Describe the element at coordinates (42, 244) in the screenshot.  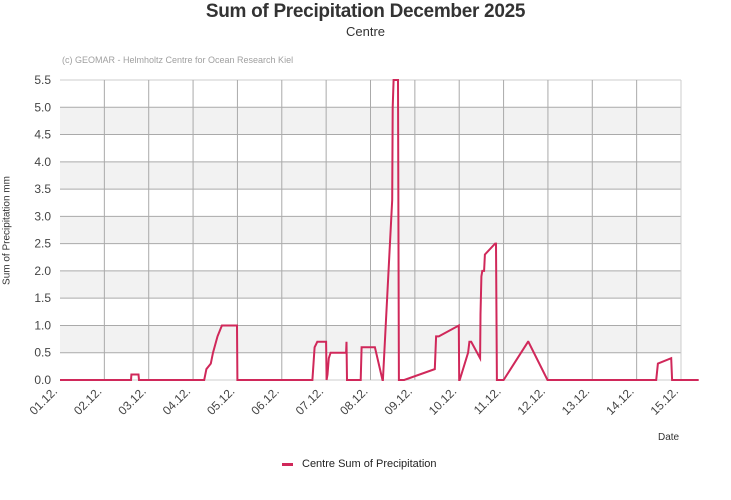
I see `svg-text: 2.5` at that location.